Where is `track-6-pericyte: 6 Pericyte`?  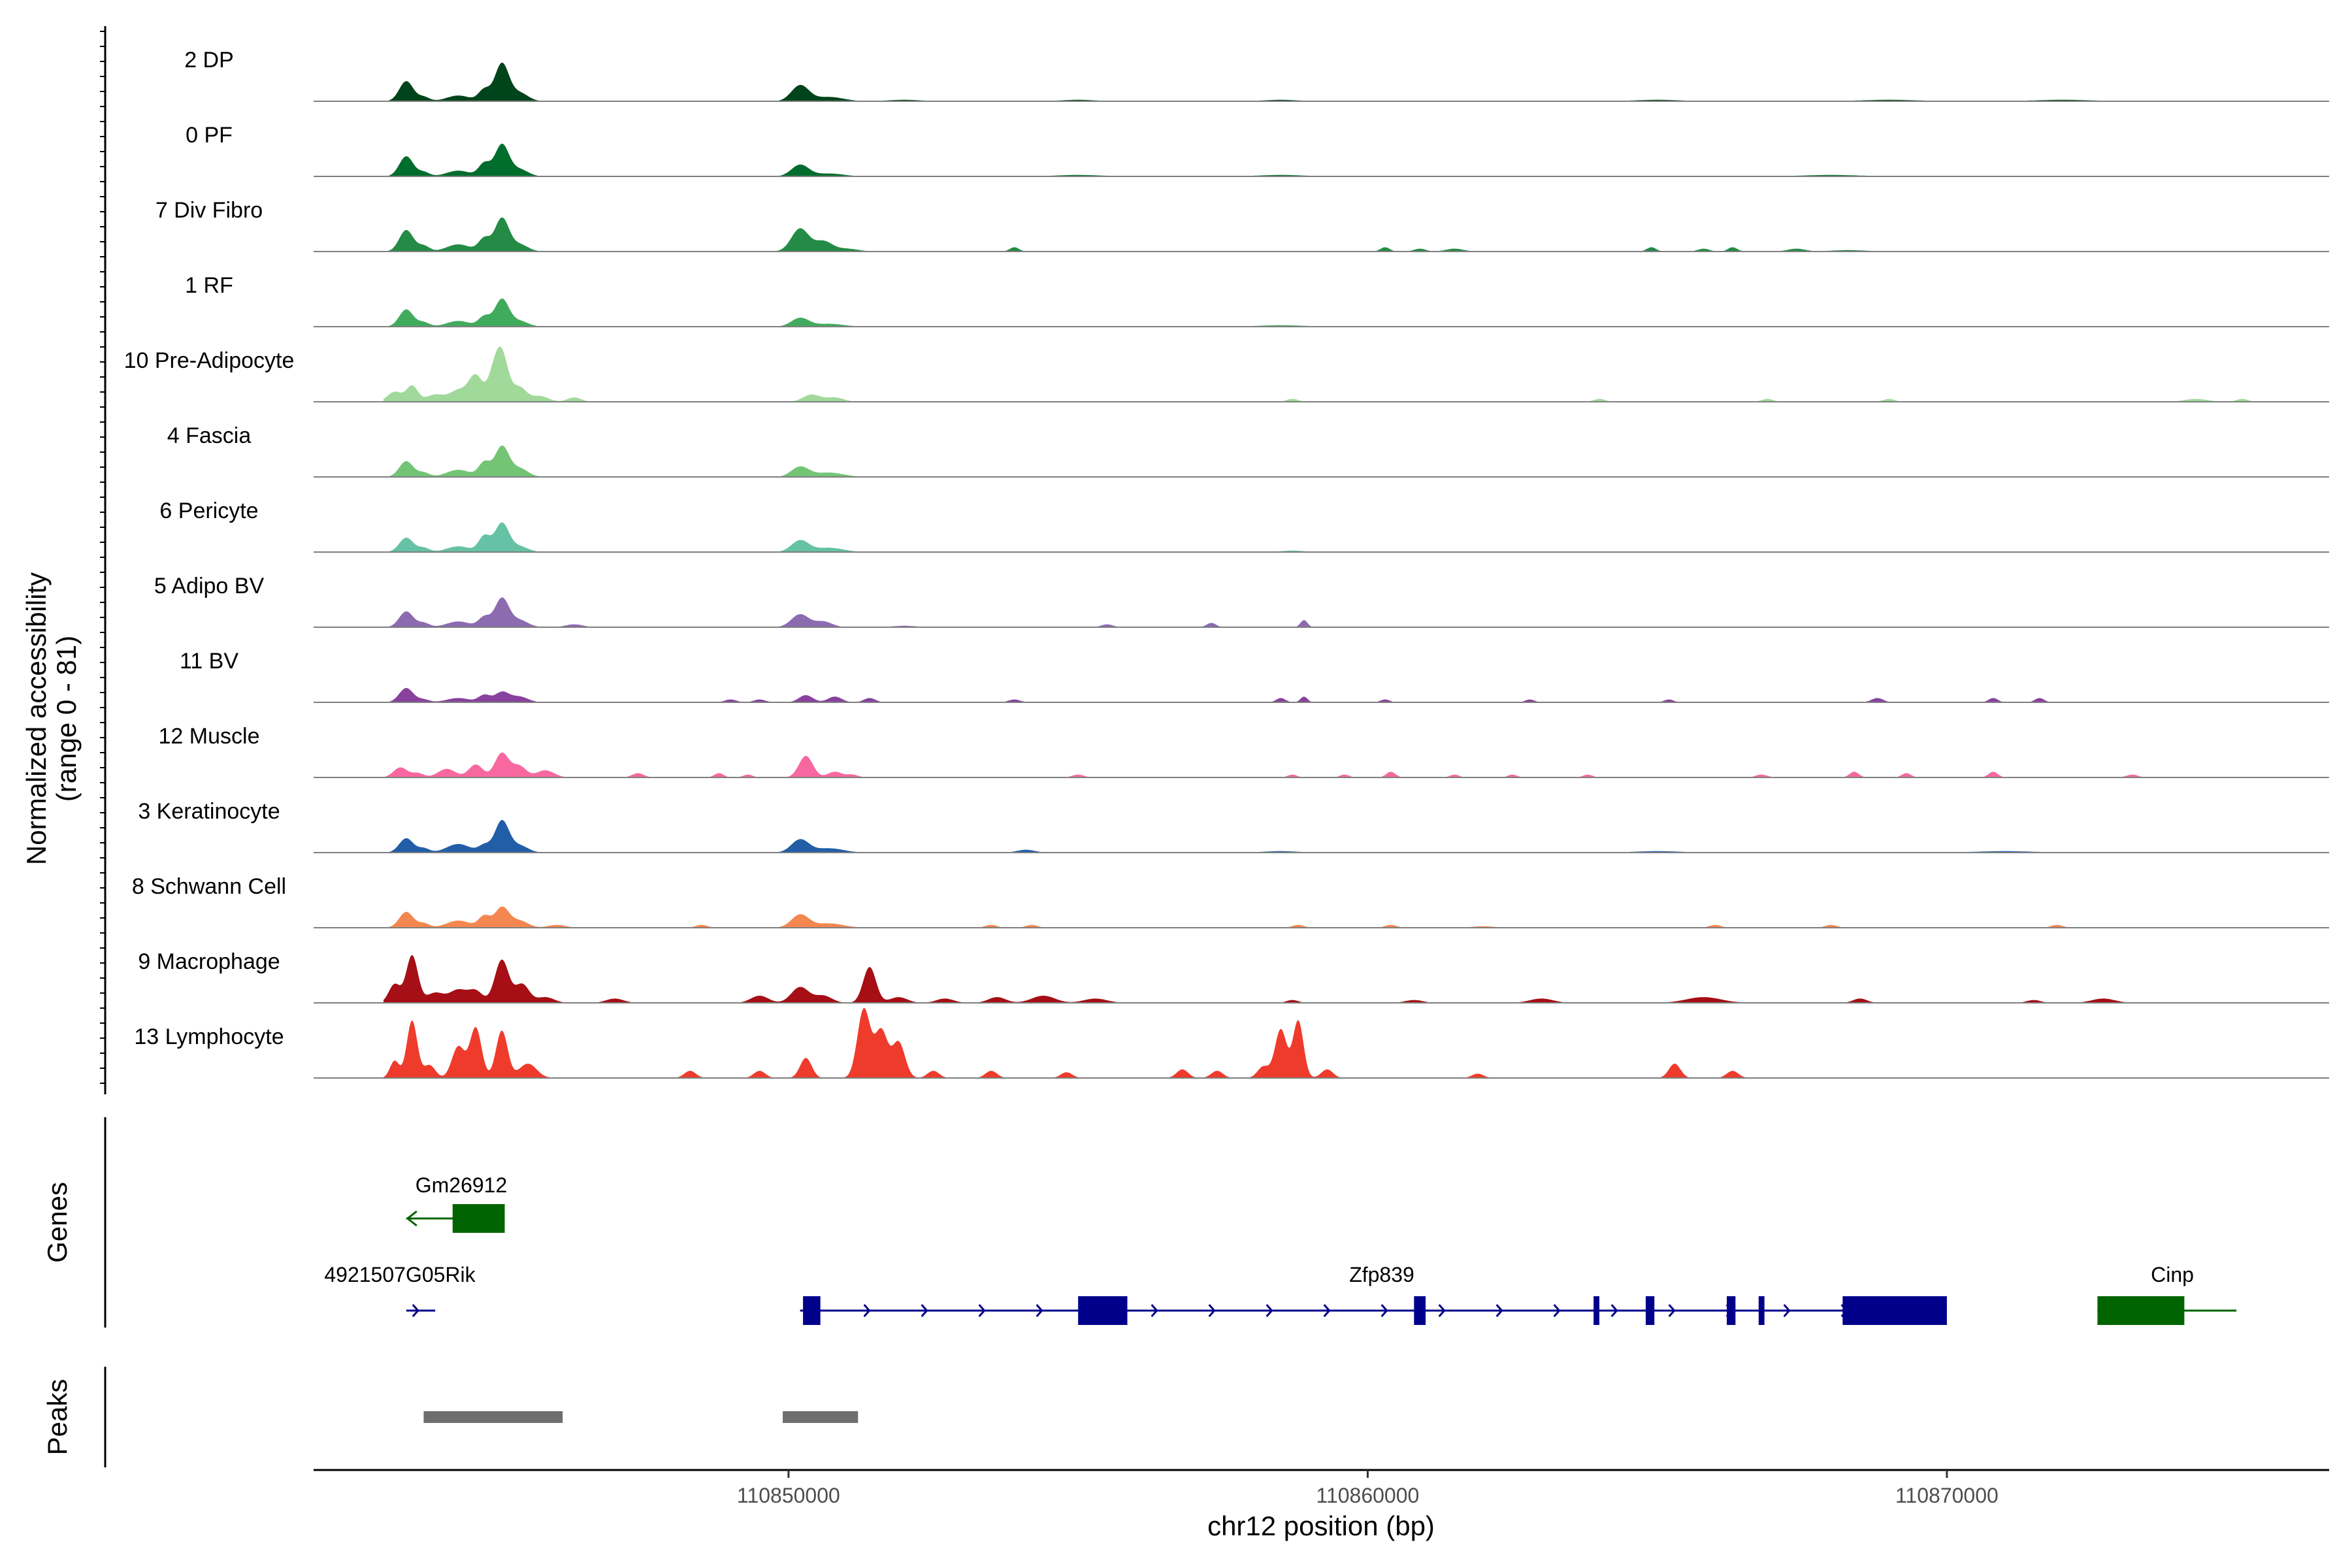 track-6-pericyte: 6 Pericyte is located at coordinates (1244, 525).